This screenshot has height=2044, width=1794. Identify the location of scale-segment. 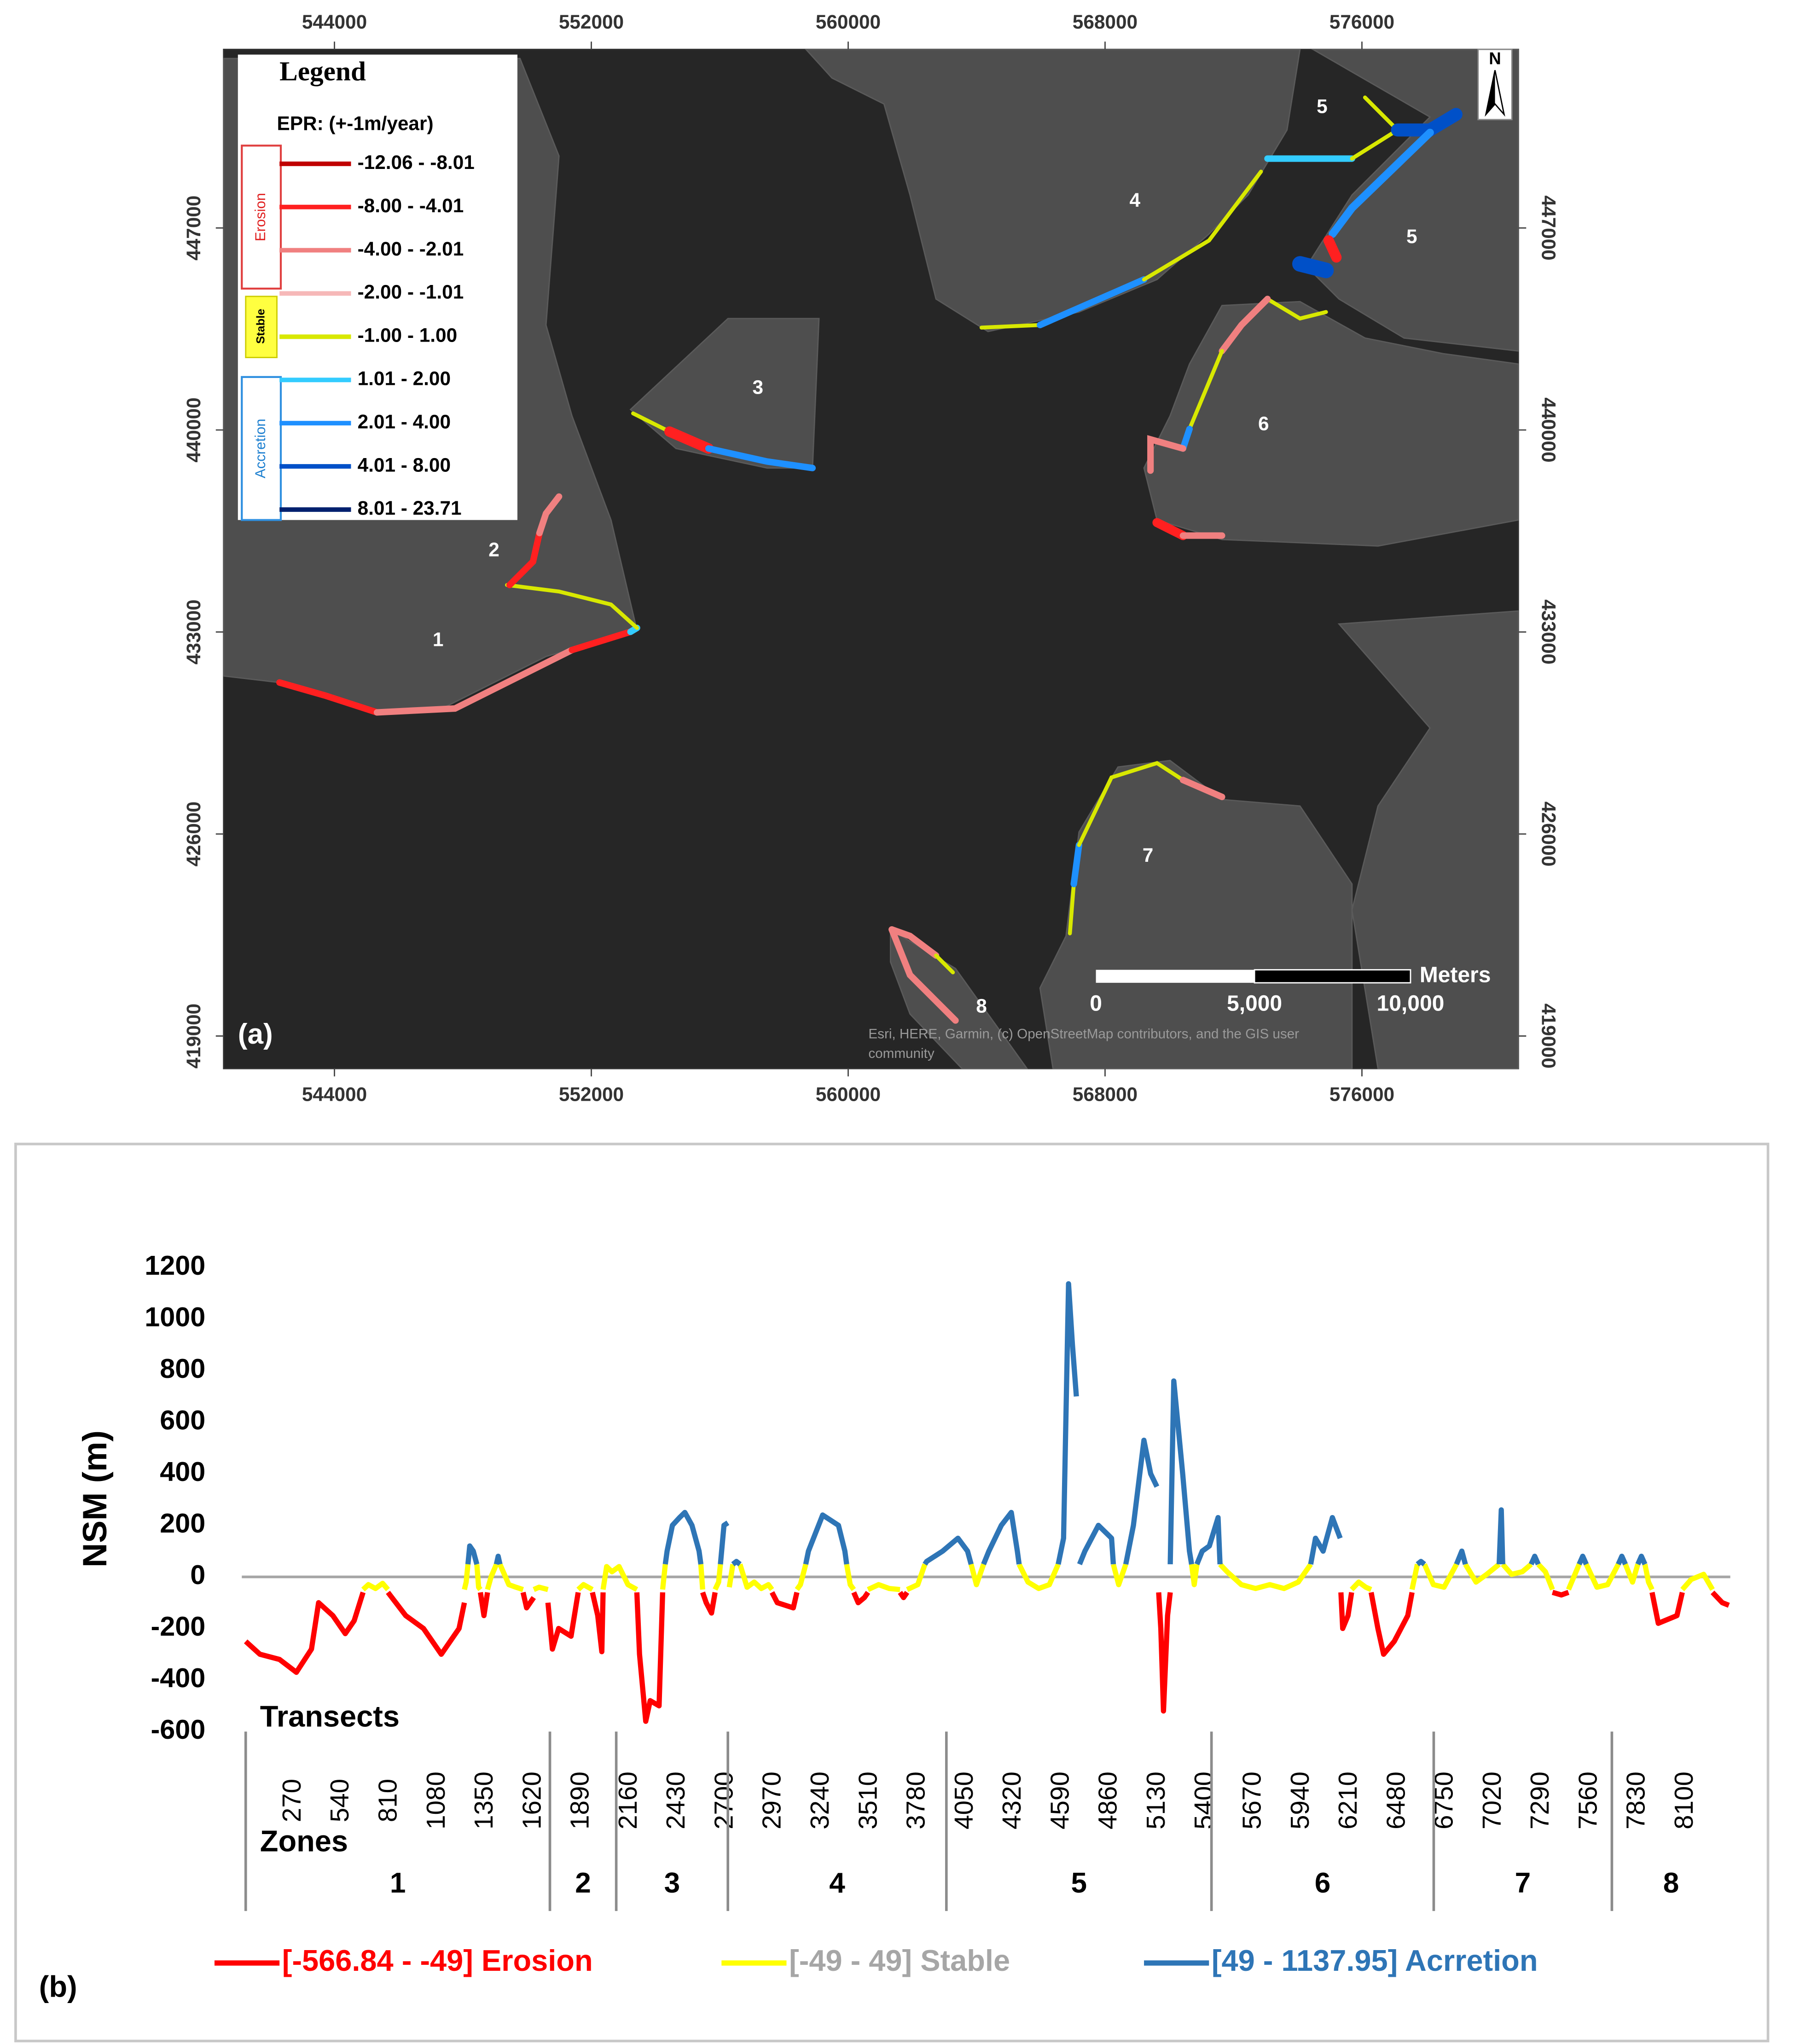
(1176, 976).